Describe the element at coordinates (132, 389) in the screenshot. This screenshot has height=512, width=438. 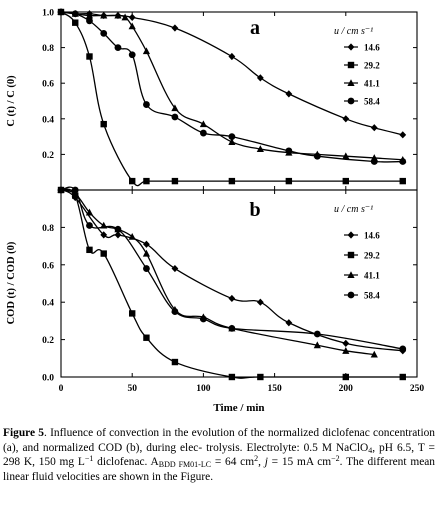
I see `x-tick-label: 50` at that location.